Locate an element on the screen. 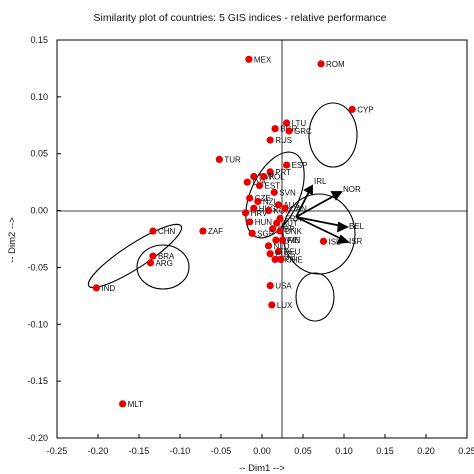 This screenshot has height=474, width=474. point-bra is located at coordinates (153, 256).